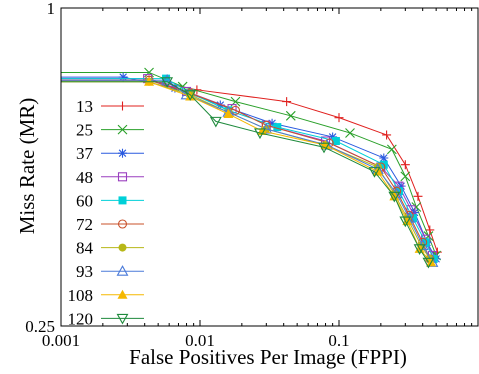 This screenshot has width=479, height=374. What do you see at coordinates (61, 340) in the screenshot?
I see `x-tick-label: 0.001` at bounding box center [61, 340].